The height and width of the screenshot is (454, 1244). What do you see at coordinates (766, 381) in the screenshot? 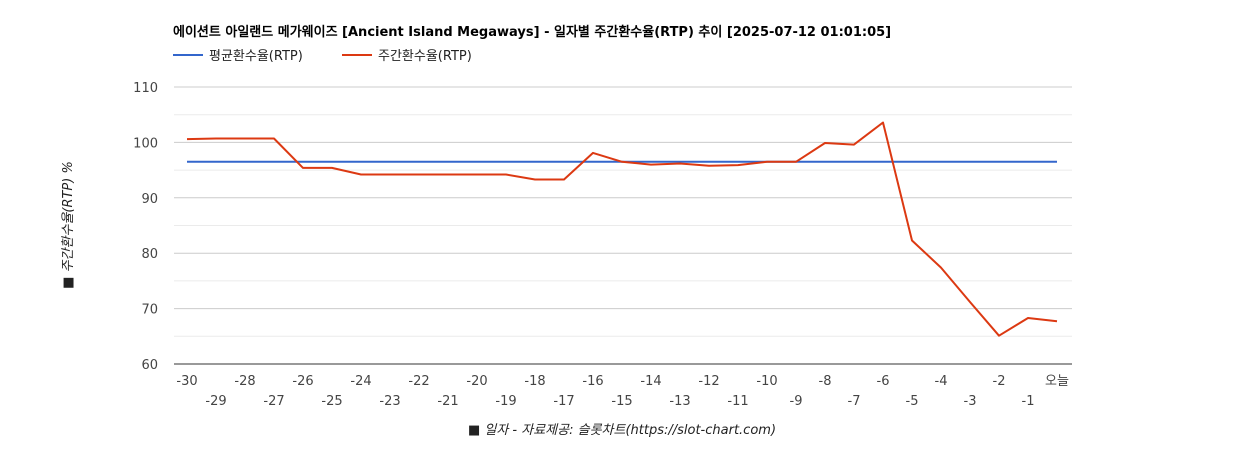
I see `x-tick-label: -10` at bounding box center [766, 381].